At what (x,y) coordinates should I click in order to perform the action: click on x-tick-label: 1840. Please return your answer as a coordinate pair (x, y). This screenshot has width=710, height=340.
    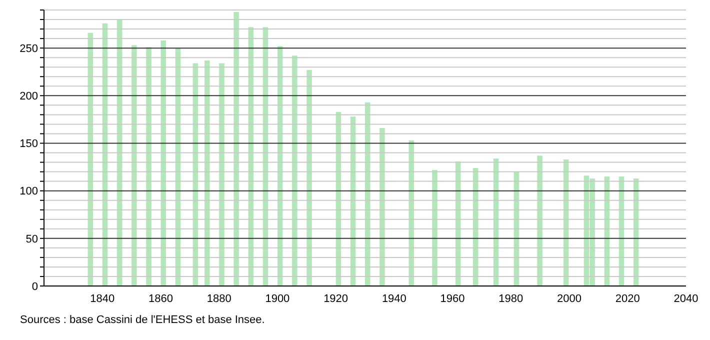
    Looking at the image, I should click on (102, 298).